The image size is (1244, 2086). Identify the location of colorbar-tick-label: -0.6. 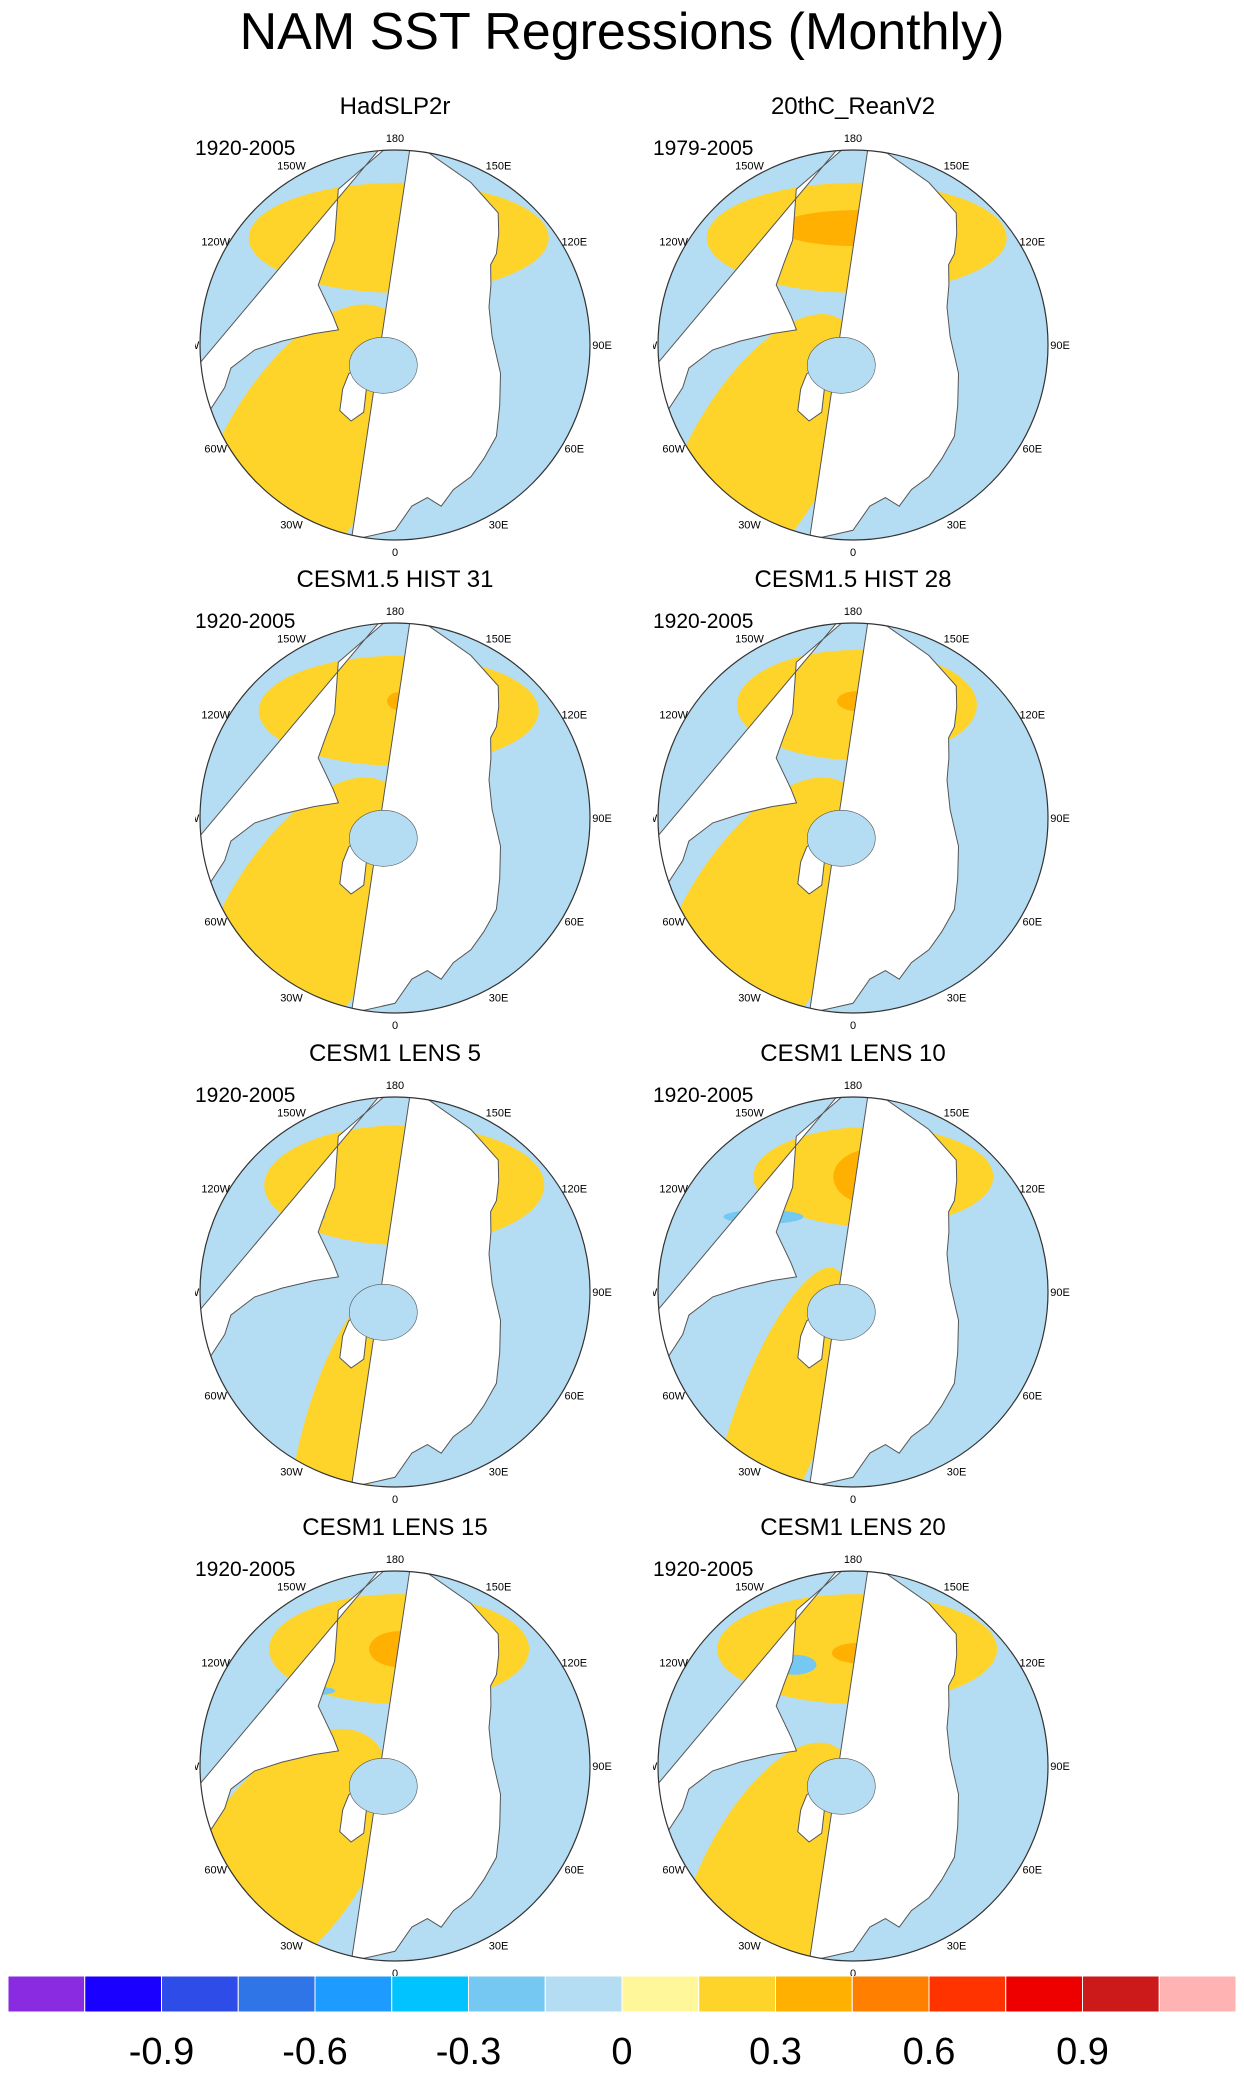
(315, 2052).